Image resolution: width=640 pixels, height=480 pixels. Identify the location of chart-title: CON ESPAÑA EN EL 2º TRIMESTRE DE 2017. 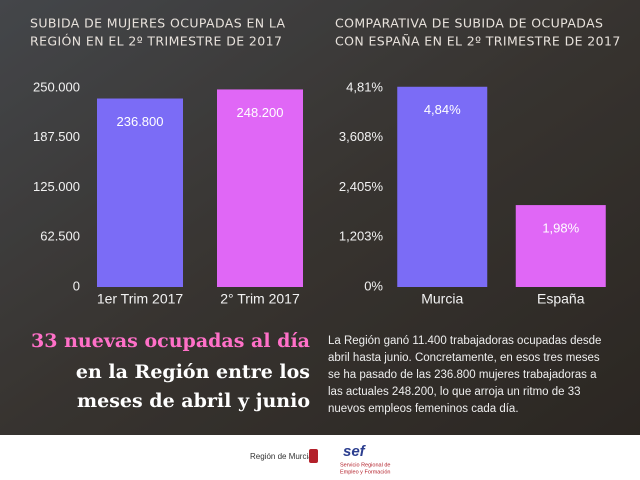
(478, 41).